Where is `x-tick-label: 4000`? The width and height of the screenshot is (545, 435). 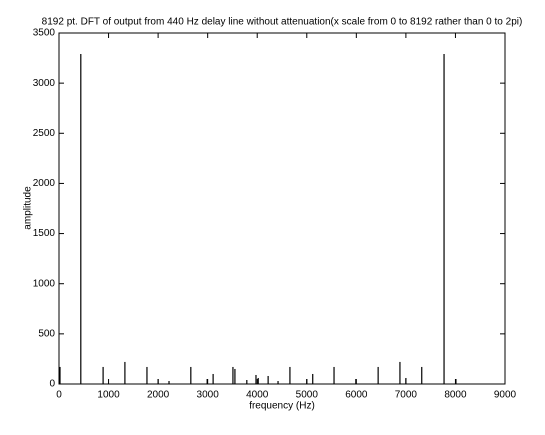
x-tick-label: 4000 is located at coordinates (257, 395).